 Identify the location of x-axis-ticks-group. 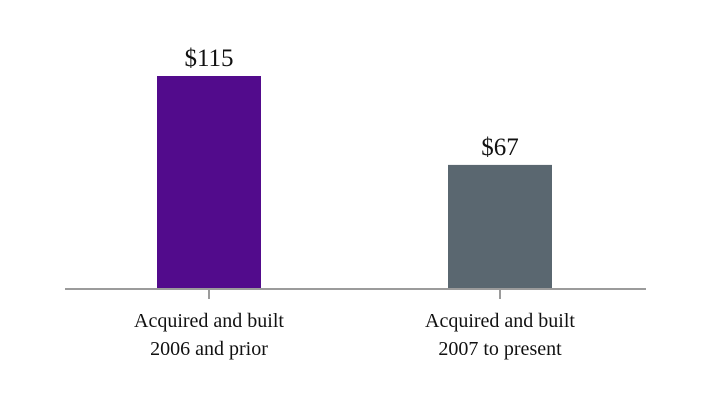
(354, 294).